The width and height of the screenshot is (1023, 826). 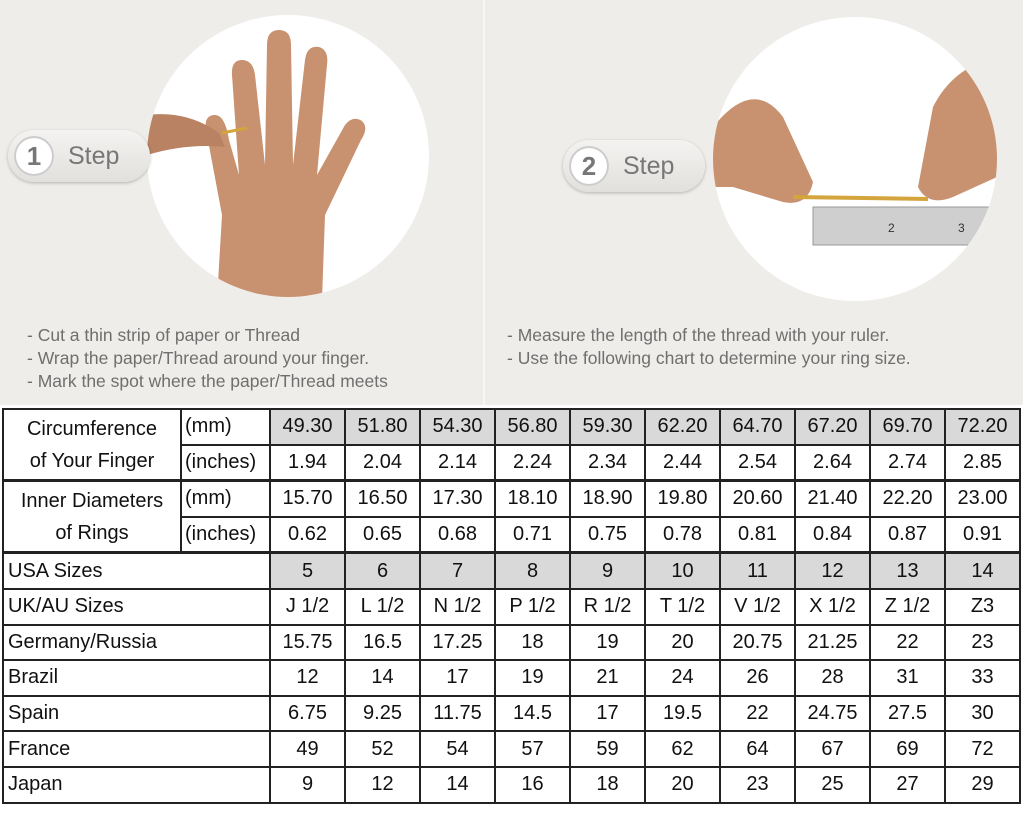 What do you see at coordinates (532, 498) in the screenshot?
I see `size-cell: 18.10` at bounding box center [532, 498].